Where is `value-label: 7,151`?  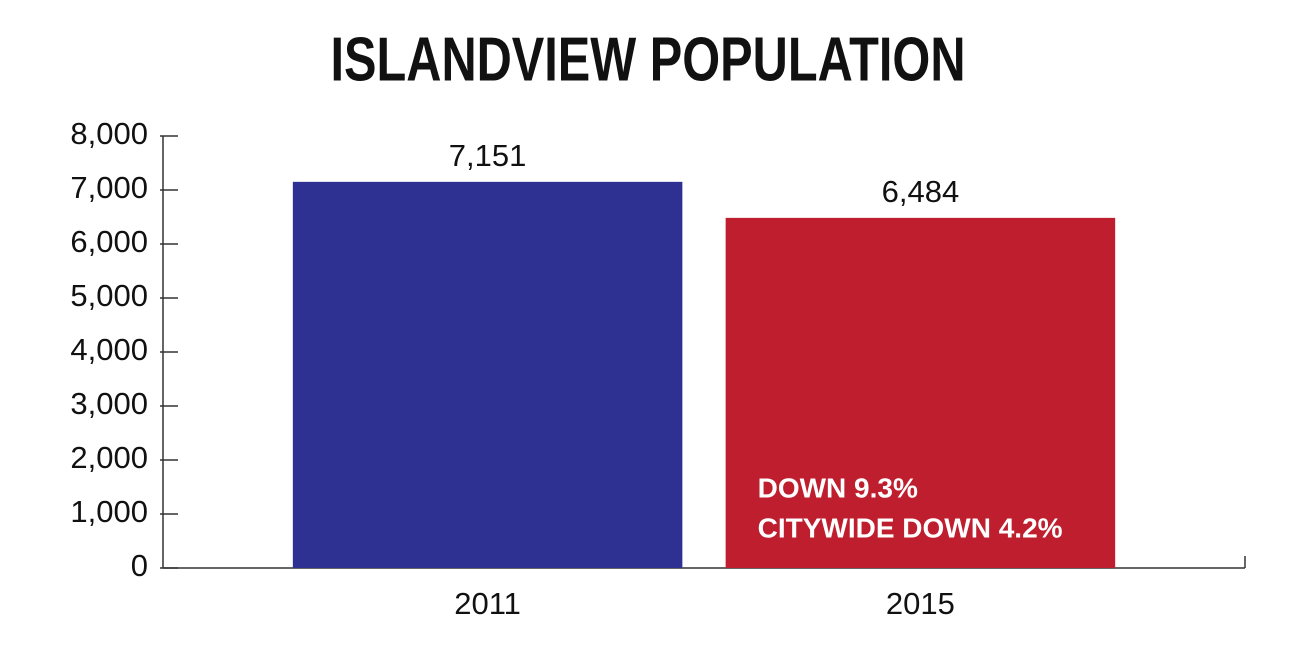
value-label: 7,151 is located at coordinates (488, 155).